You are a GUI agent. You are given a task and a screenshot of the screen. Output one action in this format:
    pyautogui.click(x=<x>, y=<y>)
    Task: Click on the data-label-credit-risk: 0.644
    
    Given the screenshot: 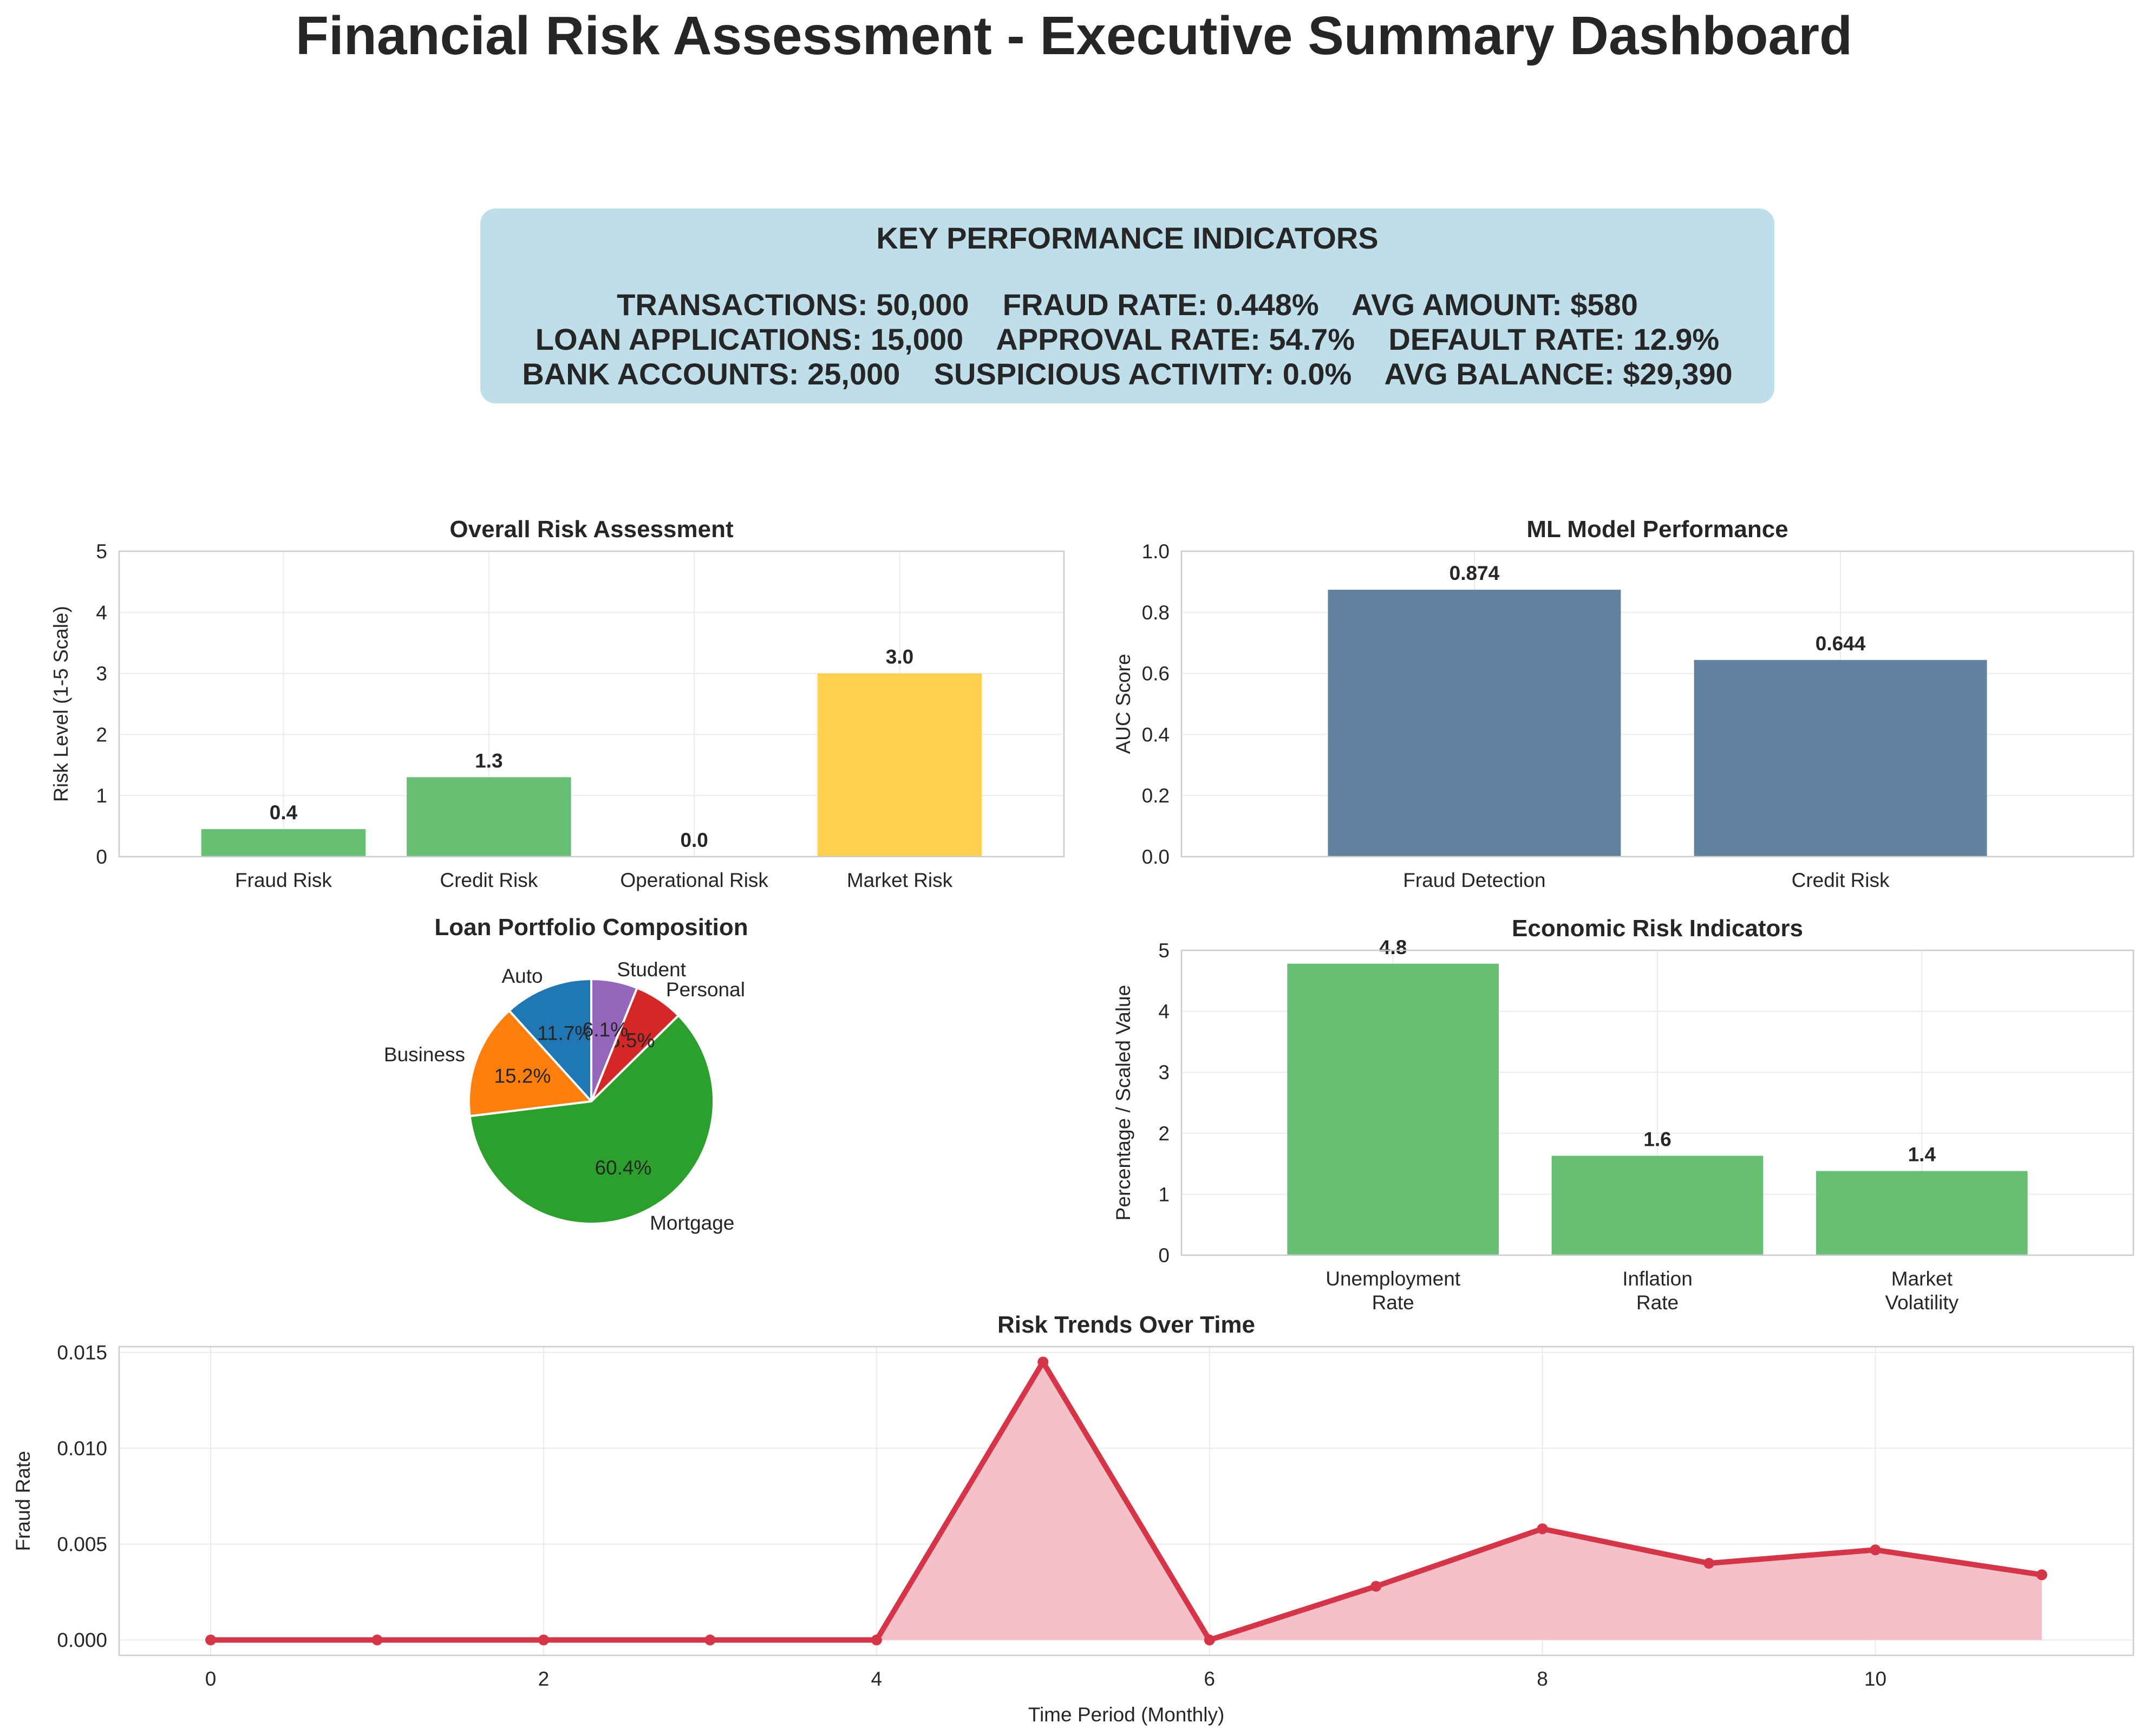 What is the action you would take?
    pyautogui.click(x=1841, y=643)
    